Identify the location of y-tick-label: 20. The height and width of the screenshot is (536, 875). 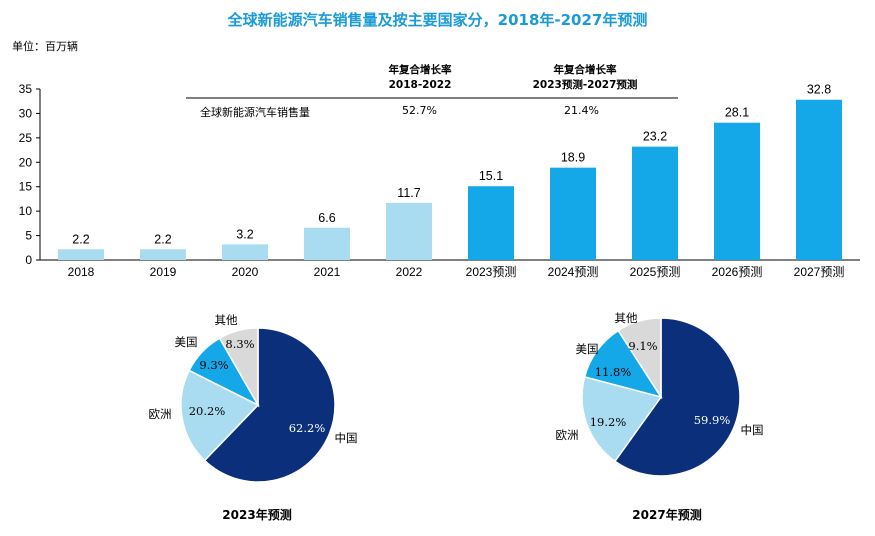
(26, 162).